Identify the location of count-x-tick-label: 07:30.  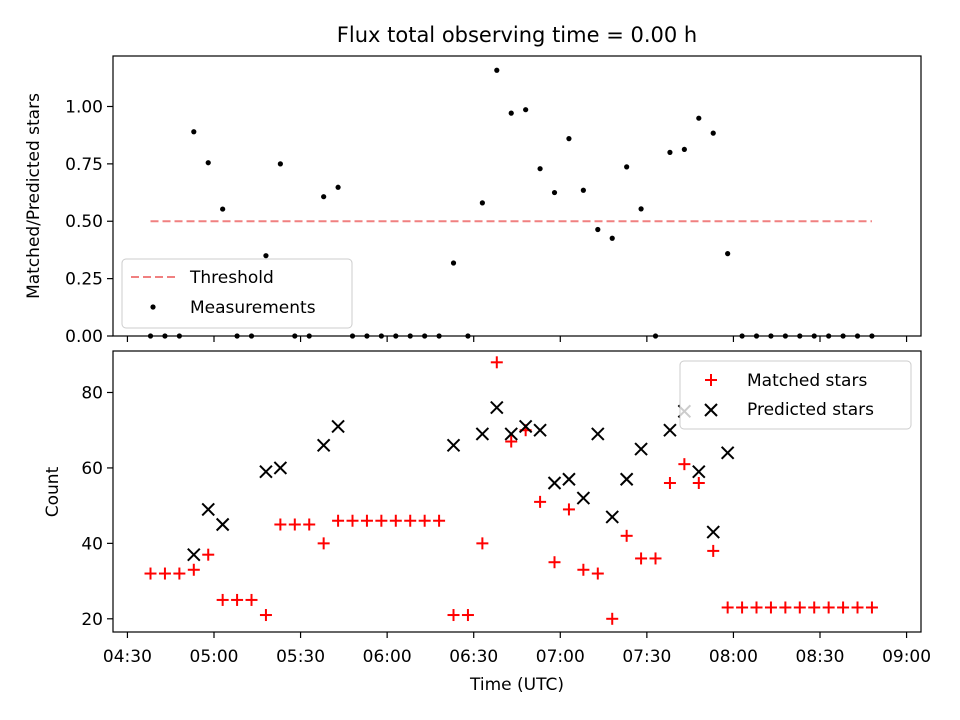
(646, 657).